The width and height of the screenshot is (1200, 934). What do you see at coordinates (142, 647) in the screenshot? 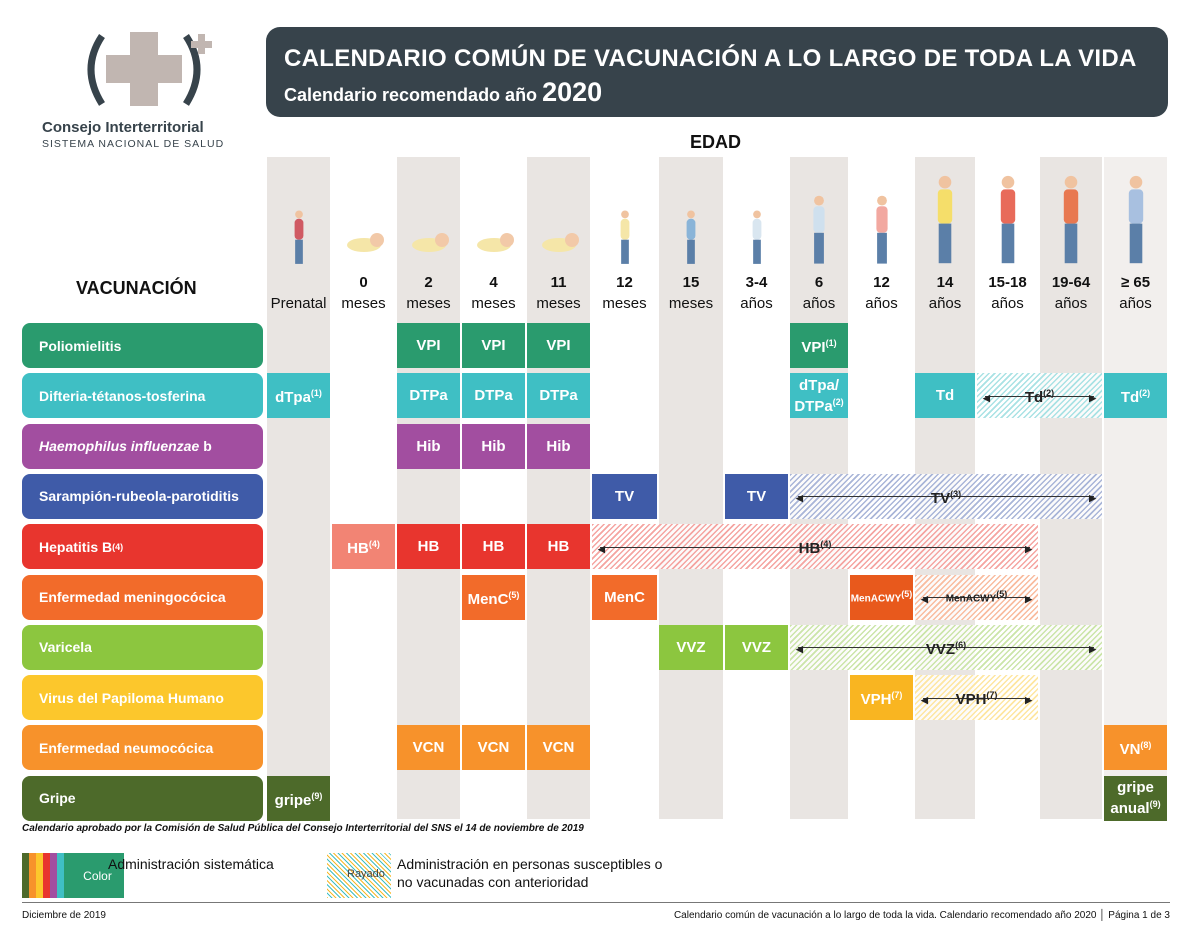
I see `row-label-varicela: Varicela` at bounding box center [142, 647].